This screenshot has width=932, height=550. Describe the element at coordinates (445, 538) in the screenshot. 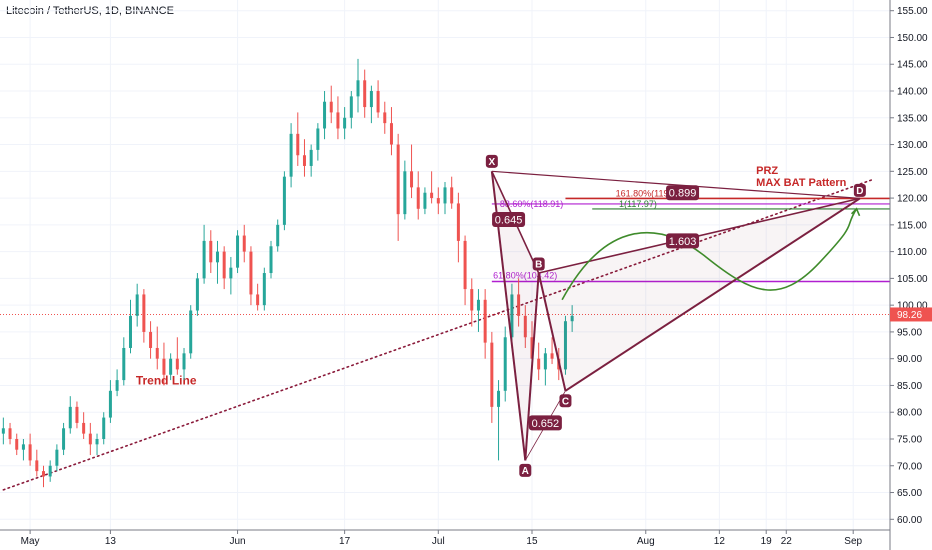

I see `time-axis: May 13 Jun 17 Jul 15 Aug 12 19 22 Sep` at that location.